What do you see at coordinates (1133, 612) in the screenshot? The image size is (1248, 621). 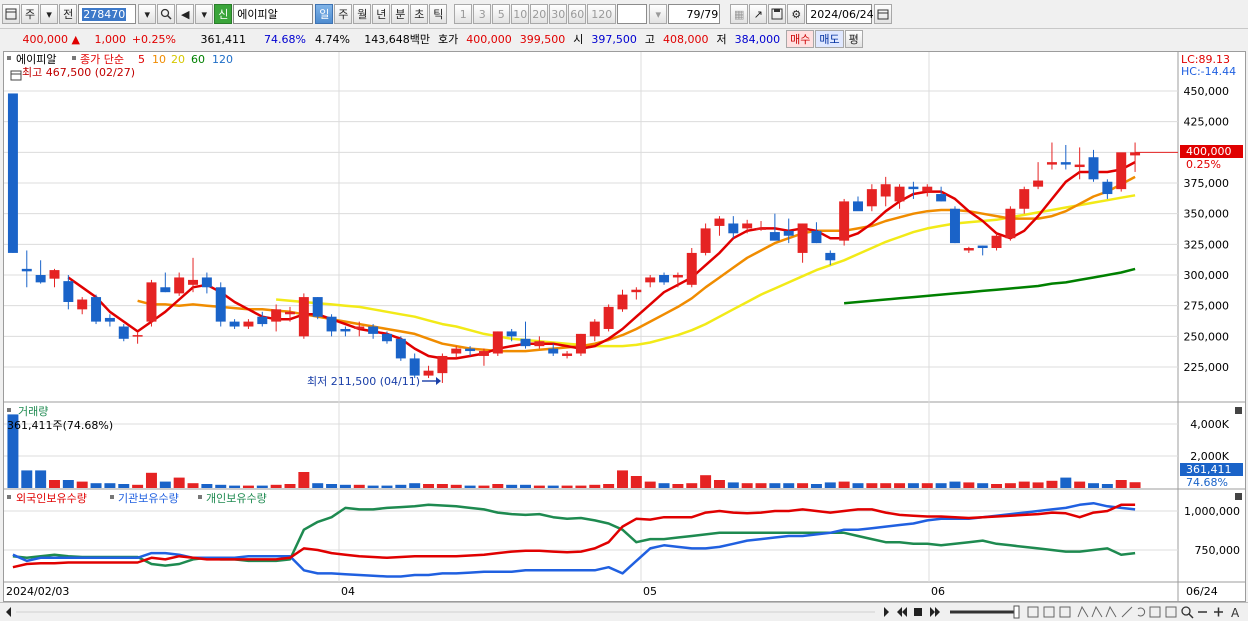 I see `draw-tool-icons` at bounding box center [1133, 612].